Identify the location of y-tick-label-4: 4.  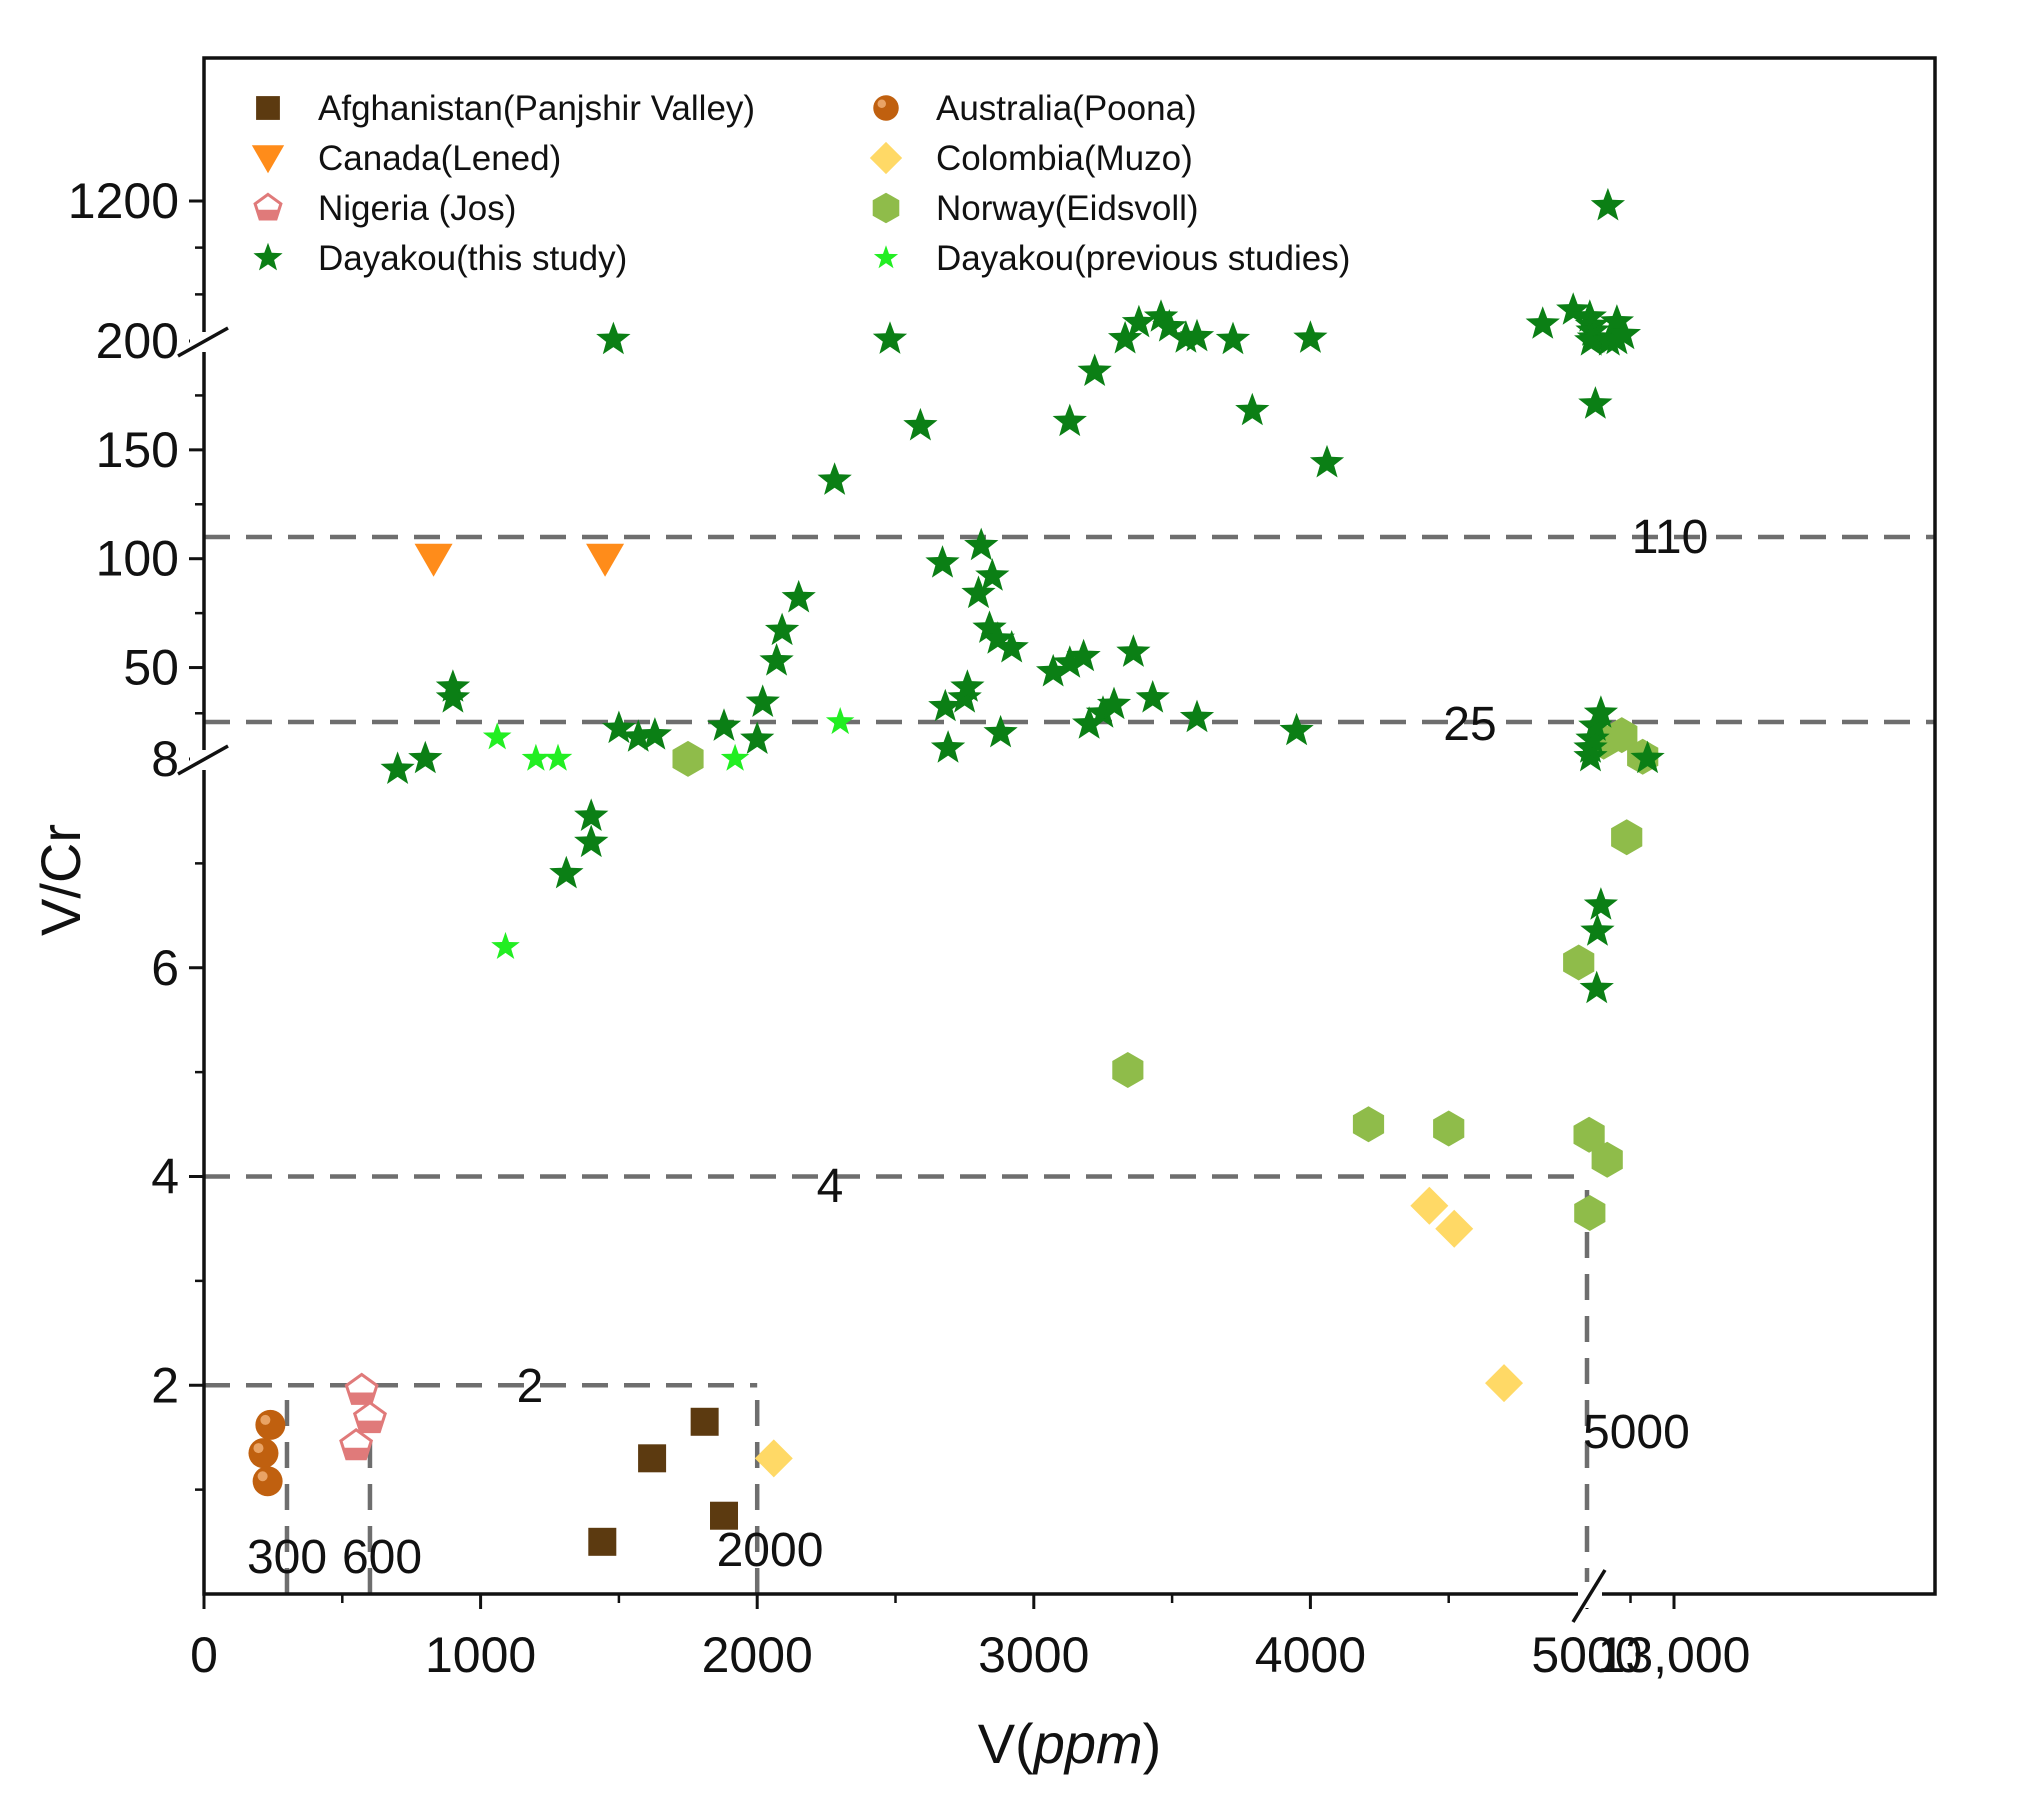
(165, 1177).